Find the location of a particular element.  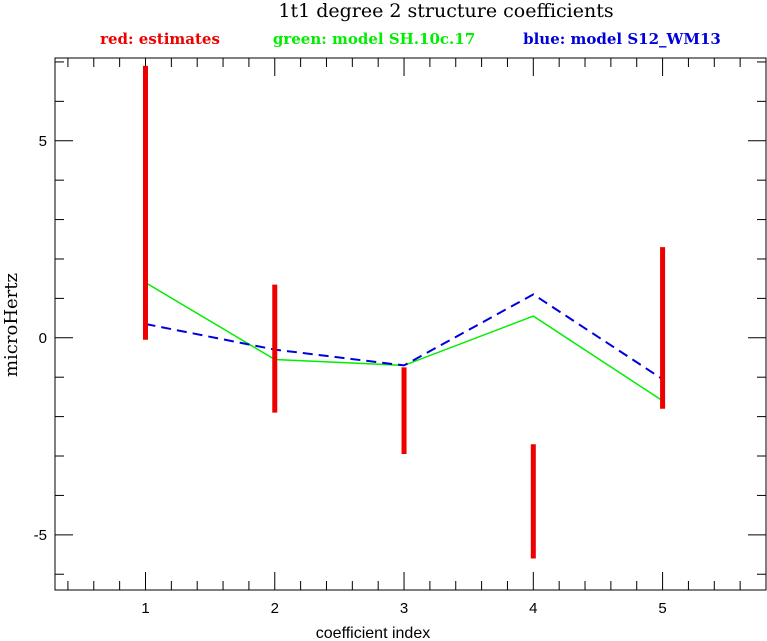

x-tick-label: 3 is located at coordinates (404, 608).